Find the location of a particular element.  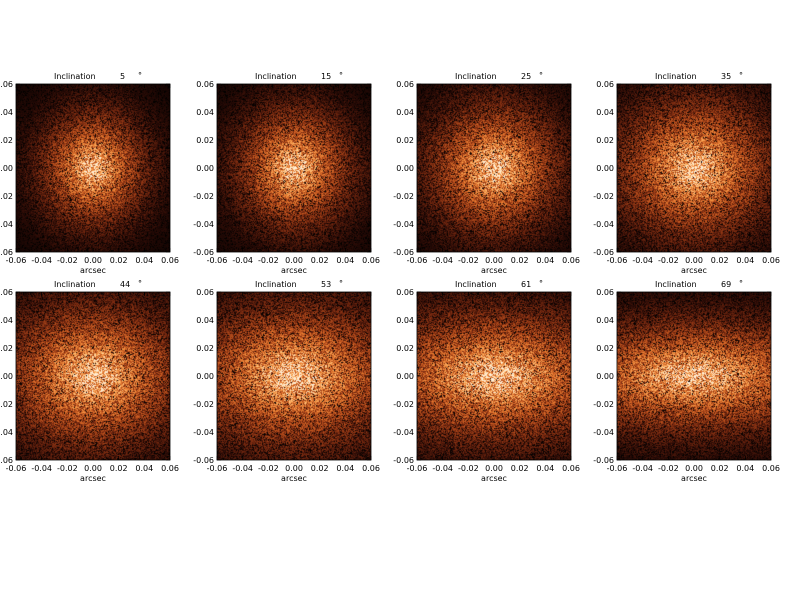

panel-title-value: 44 is located at coordinates (125, 284).